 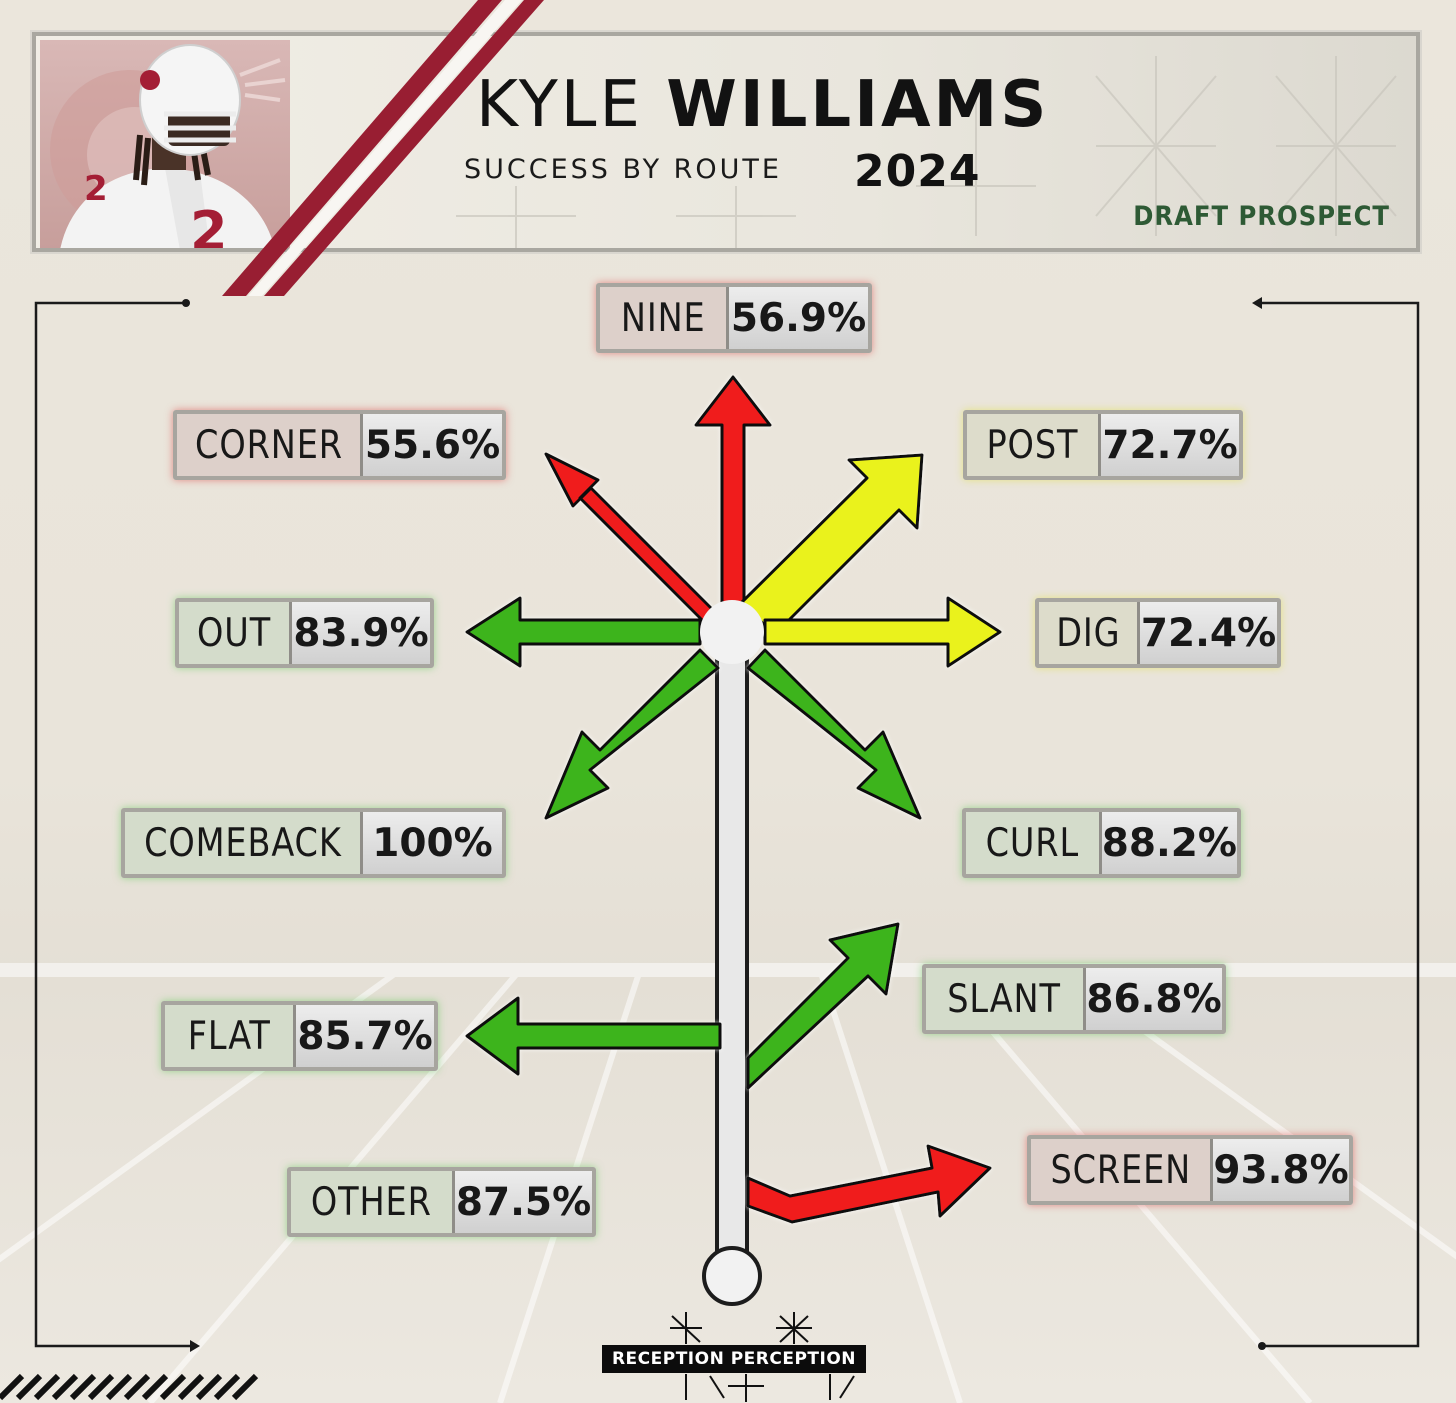 I want to click on route-hub, so click(x=732, y=632).